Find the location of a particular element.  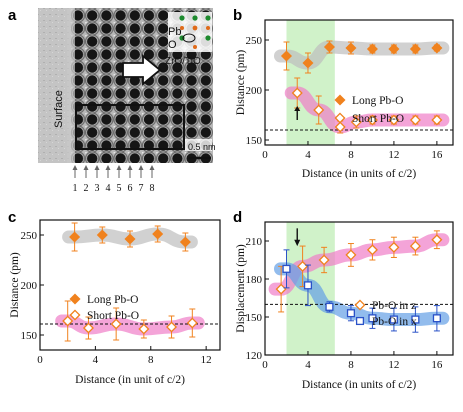

scale-label: 0.5 nm is located at coordinates (202, 147).